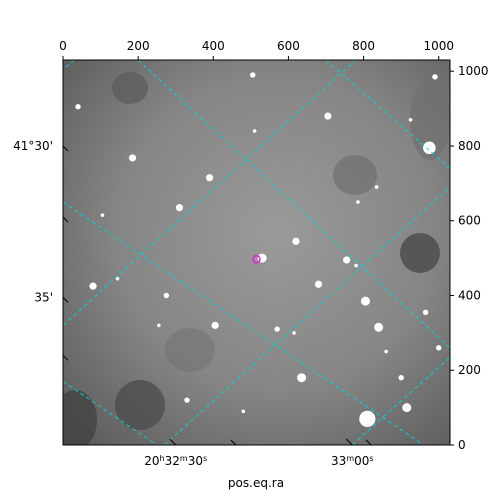 The image size is (500, 500). I want to click on x-axis-title: pos.eq.ra, so click(256, 483).